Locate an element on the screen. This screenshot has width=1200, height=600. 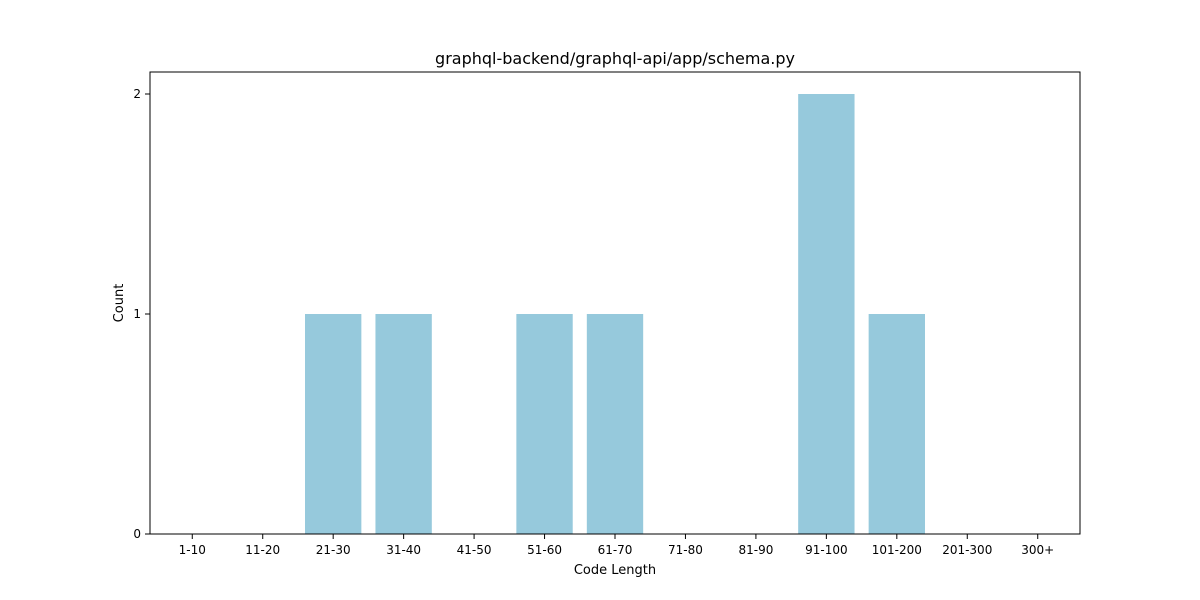
y-axis-ticks: 0 1 2 is located at coordinates (141, 314).